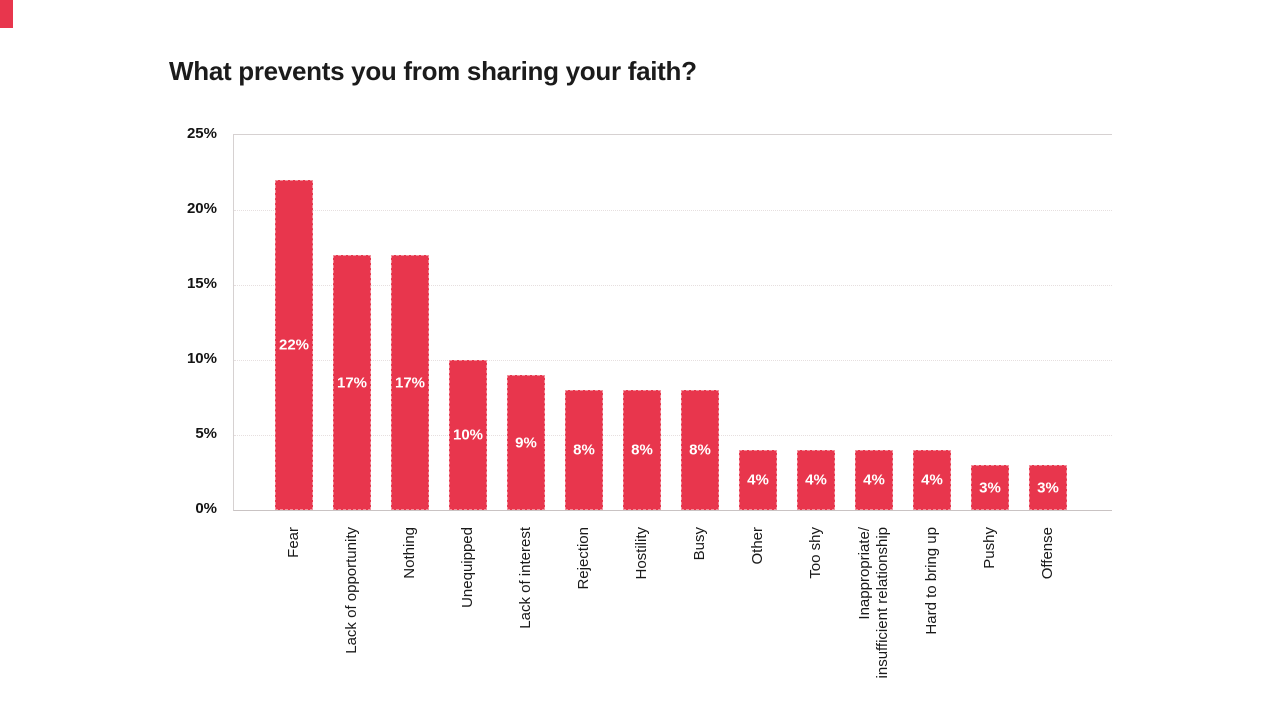  Describe the element at coordinates (815, 553) in the screenshot. I see `x-axis-category-label: Too shy` at that location.